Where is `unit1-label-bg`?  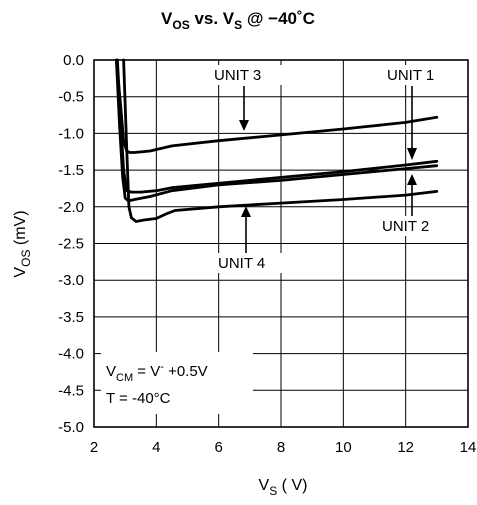
unit1-label-bg is located at coordinates (419, 75).